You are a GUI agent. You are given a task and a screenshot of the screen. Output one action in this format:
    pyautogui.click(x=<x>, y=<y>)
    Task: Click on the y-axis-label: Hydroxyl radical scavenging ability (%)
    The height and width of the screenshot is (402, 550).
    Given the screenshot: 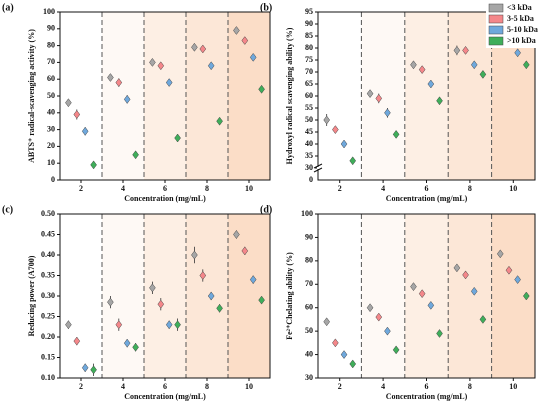 What is the action you would take?
    pyautogui.click(x=289, y=95)
    